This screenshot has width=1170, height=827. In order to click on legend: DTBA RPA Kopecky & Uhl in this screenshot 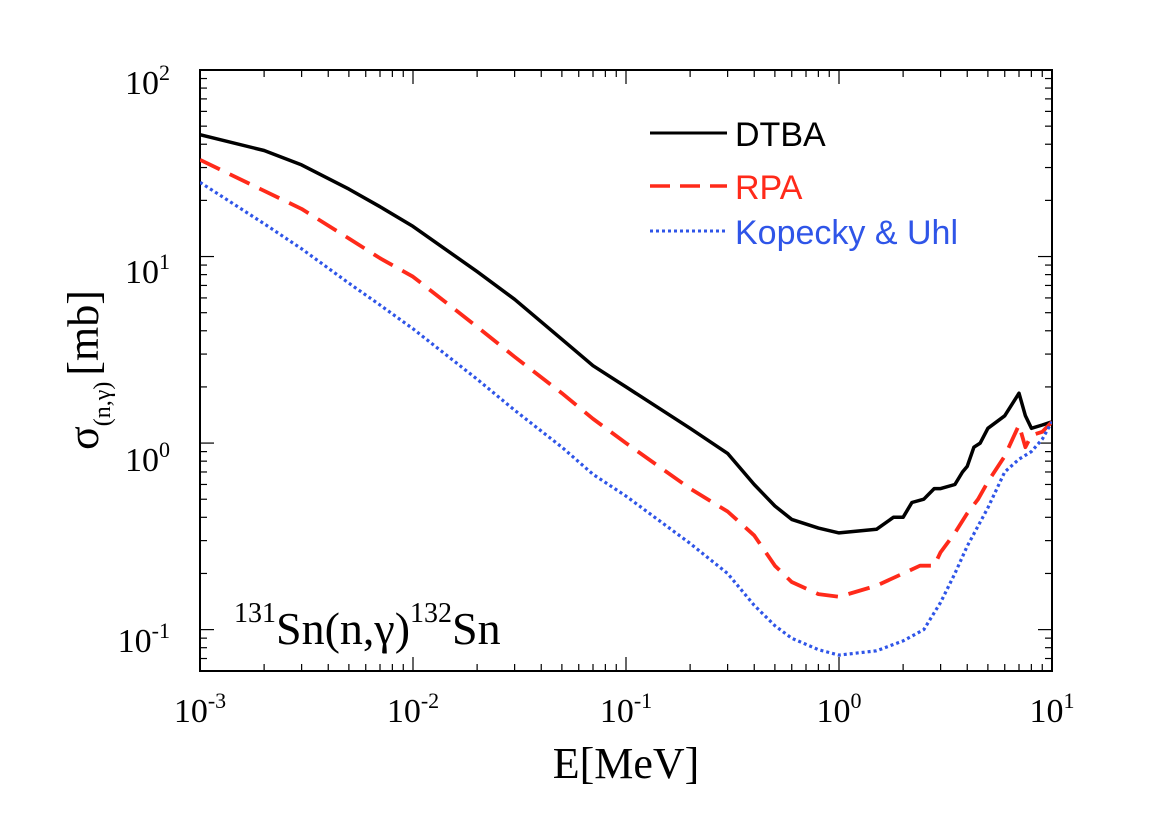, I will do `click(804, 184)`.